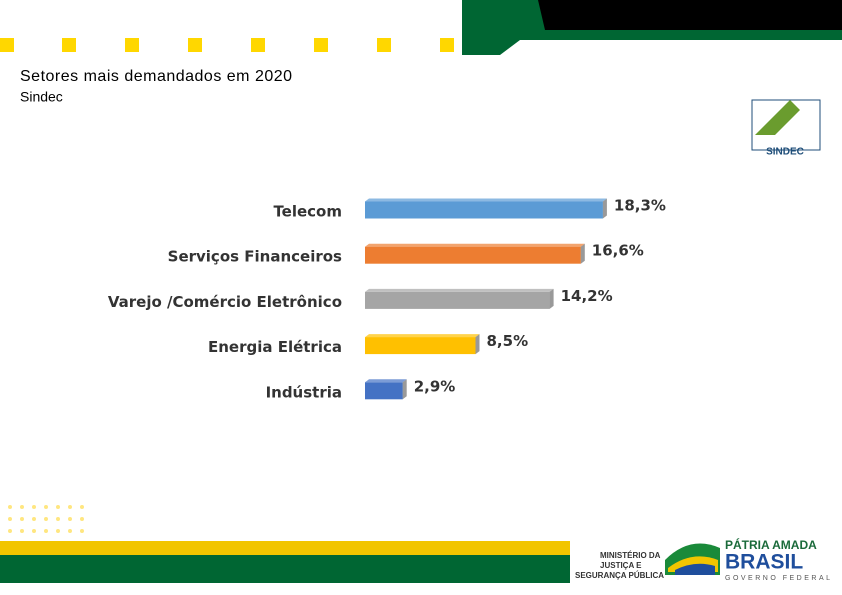  Describe the element at coordinates (156, 76) in the screenshot. I see `chart-title: Setores mais demandados em 2020` at that location.